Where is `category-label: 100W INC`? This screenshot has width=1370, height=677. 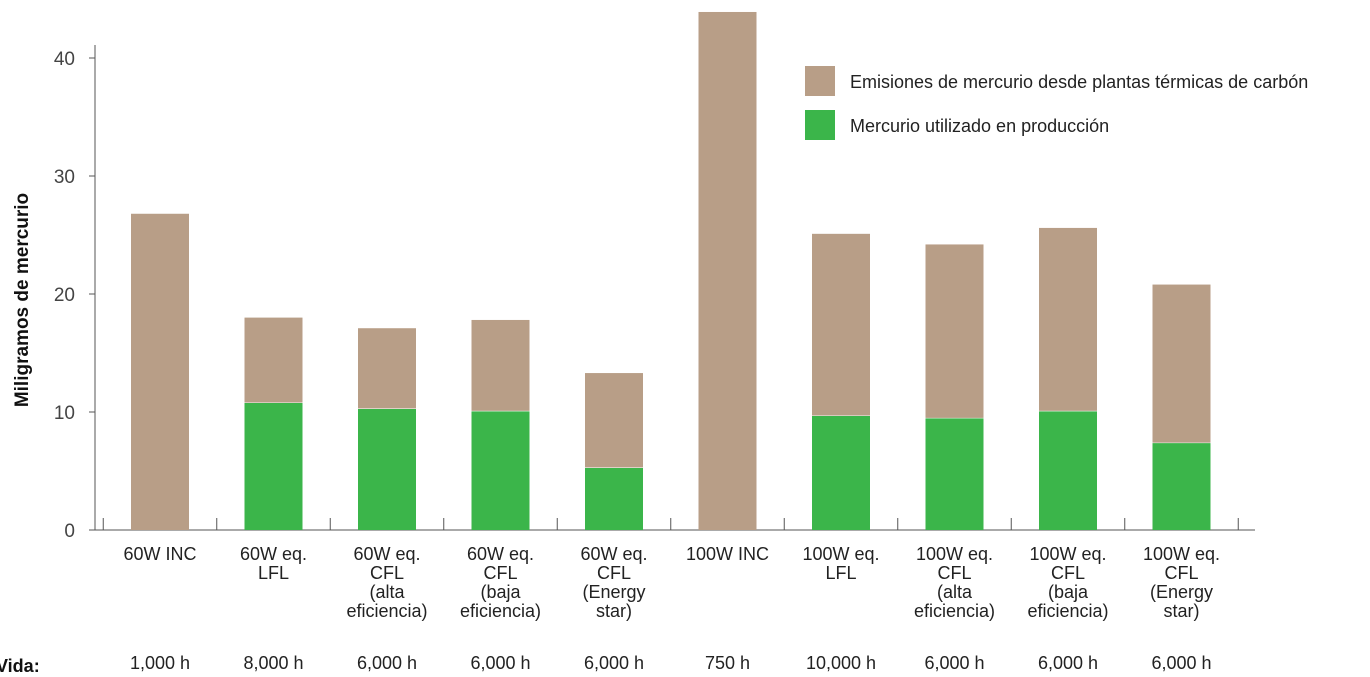 category-label: 100W INC is located at coordinates (727, 554).